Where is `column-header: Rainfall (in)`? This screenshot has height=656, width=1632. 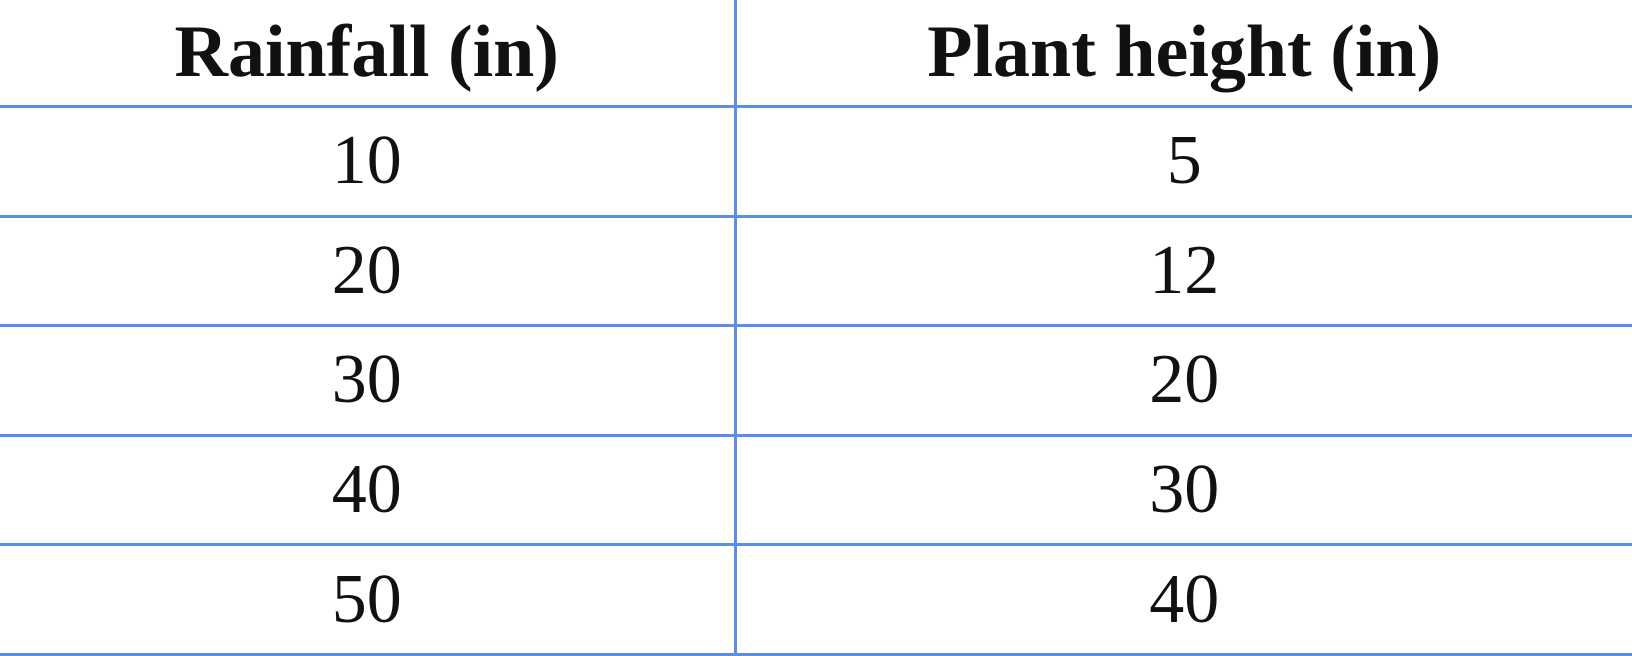
column-header: Rainfall (in) is located at coordinates (368, 54).